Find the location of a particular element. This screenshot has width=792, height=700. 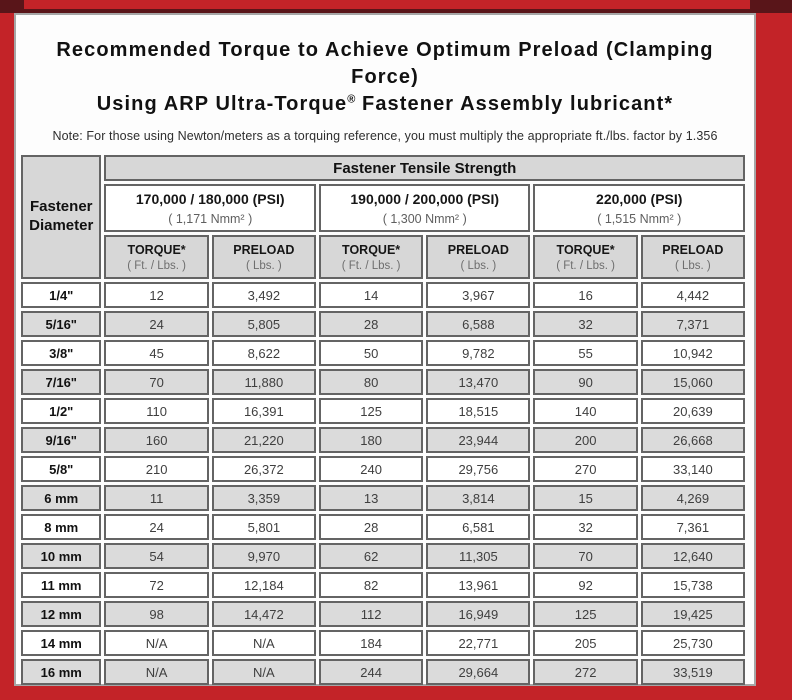

diameter-cell: 7/16" is located at coordinates (61, 382).